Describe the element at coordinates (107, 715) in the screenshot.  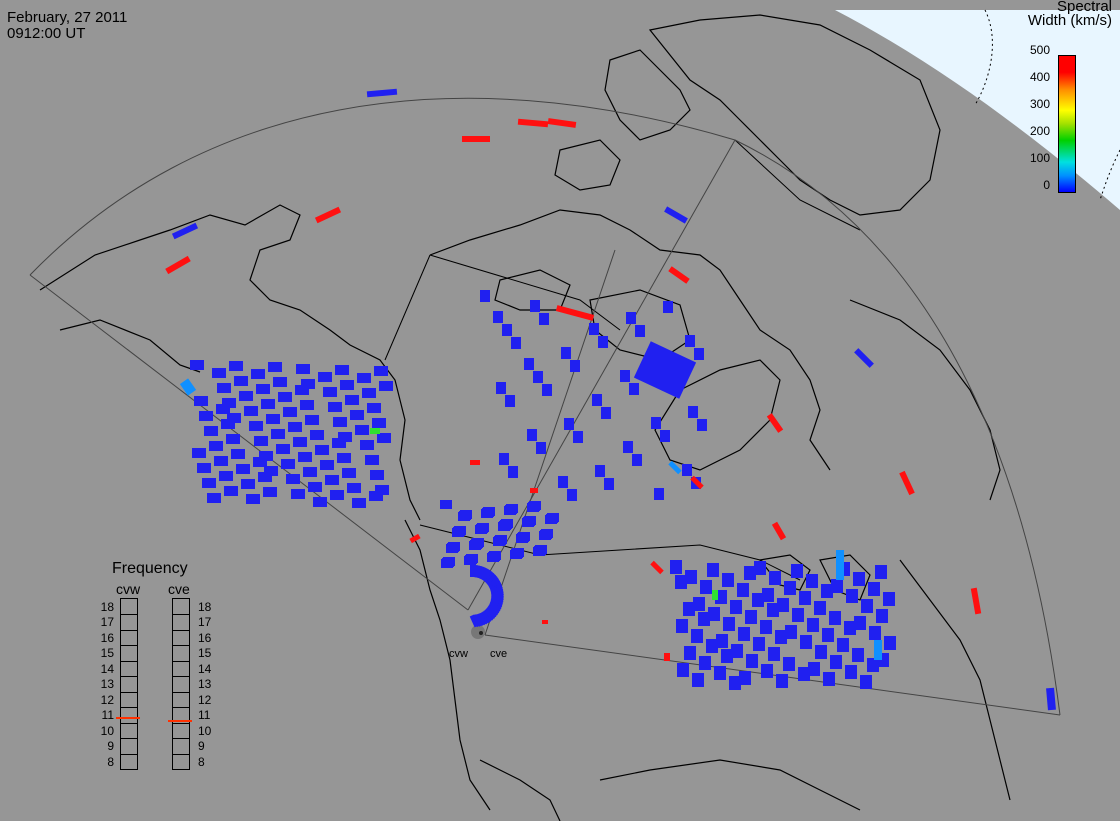
I see `frequency-level-label: 11` at that location.